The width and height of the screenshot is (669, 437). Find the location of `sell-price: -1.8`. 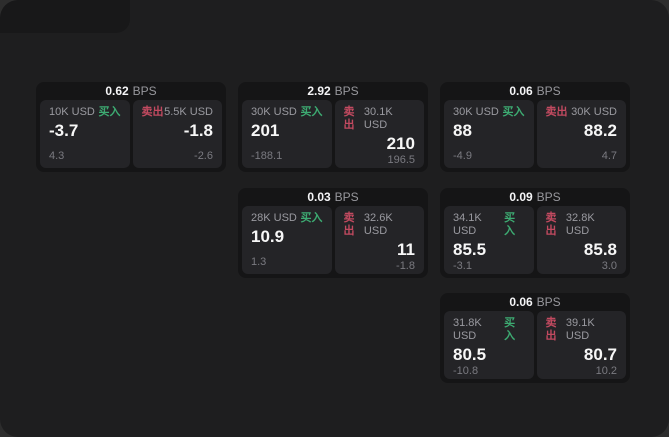

sell-price: -1.8 is located at coordinates (198, 130).